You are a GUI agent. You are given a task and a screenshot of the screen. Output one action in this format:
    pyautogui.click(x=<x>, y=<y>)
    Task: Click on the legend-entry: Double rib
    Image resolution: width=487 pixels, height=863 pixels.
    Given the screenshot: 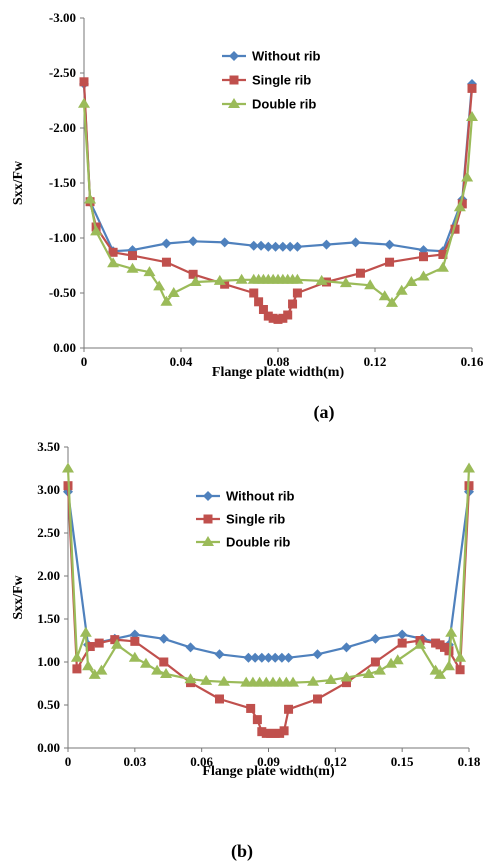 What is the action you would take?
    pyautogui.click(x=258, y=542)
    